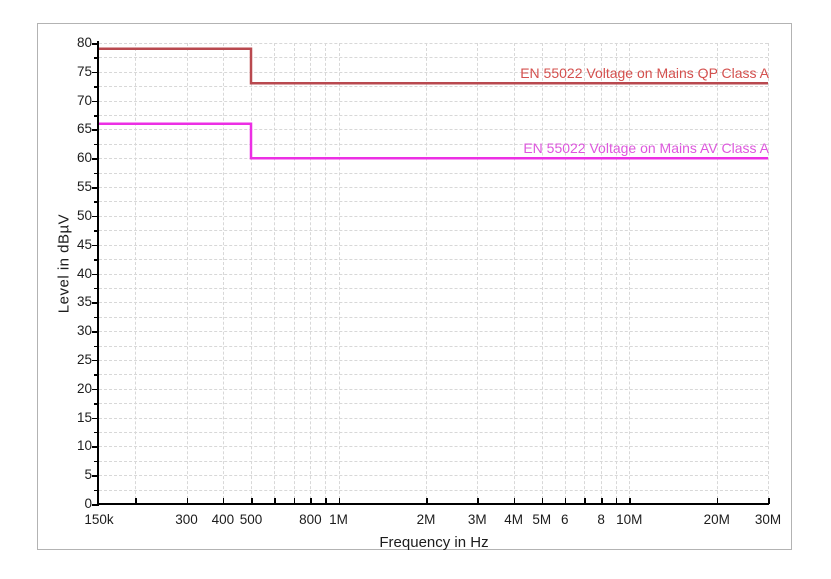 This screenshot has width=831, height=579. I want to click on y-tick-label: 0, so click(88, 503).